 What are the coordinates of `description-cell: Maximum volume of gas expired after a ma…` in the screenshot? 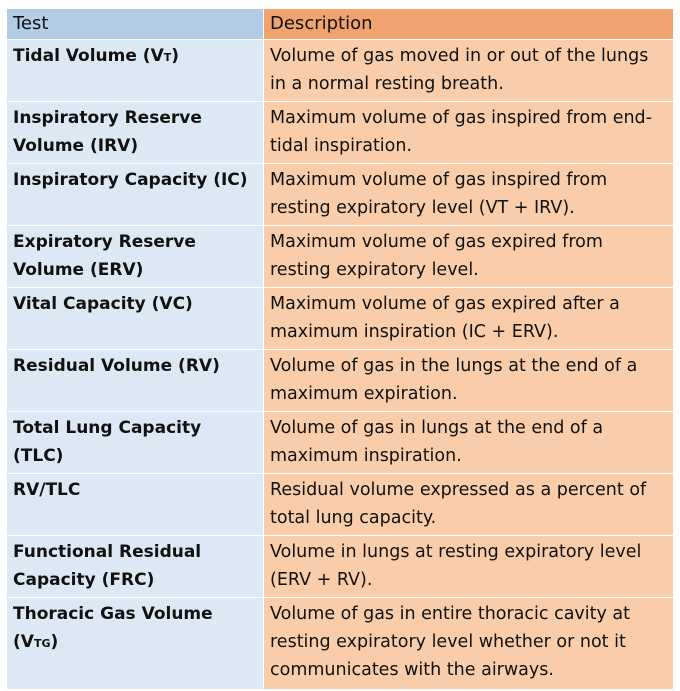 It's located at (468, 318).